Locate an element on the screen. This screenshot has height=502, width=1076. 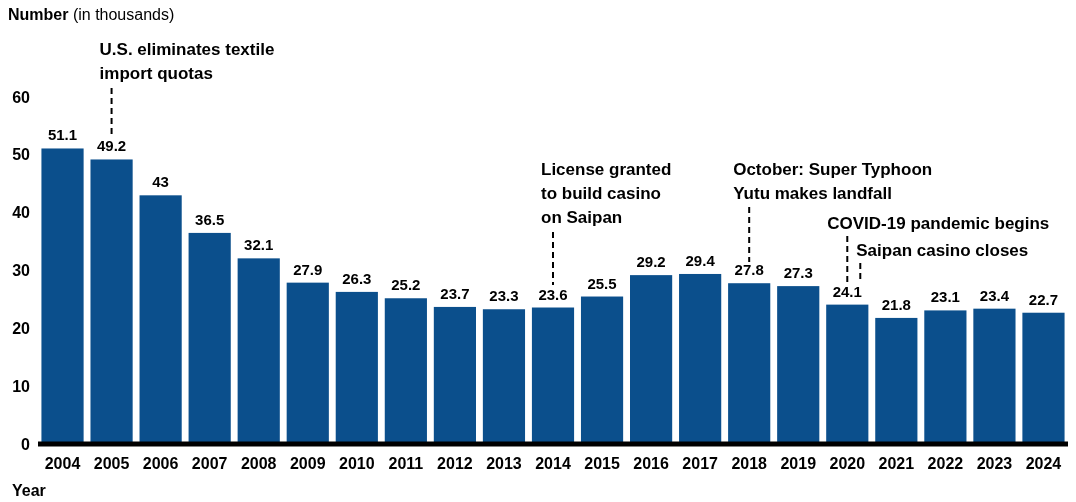
data-label: 24.1 is located at coordinates (847, 291).